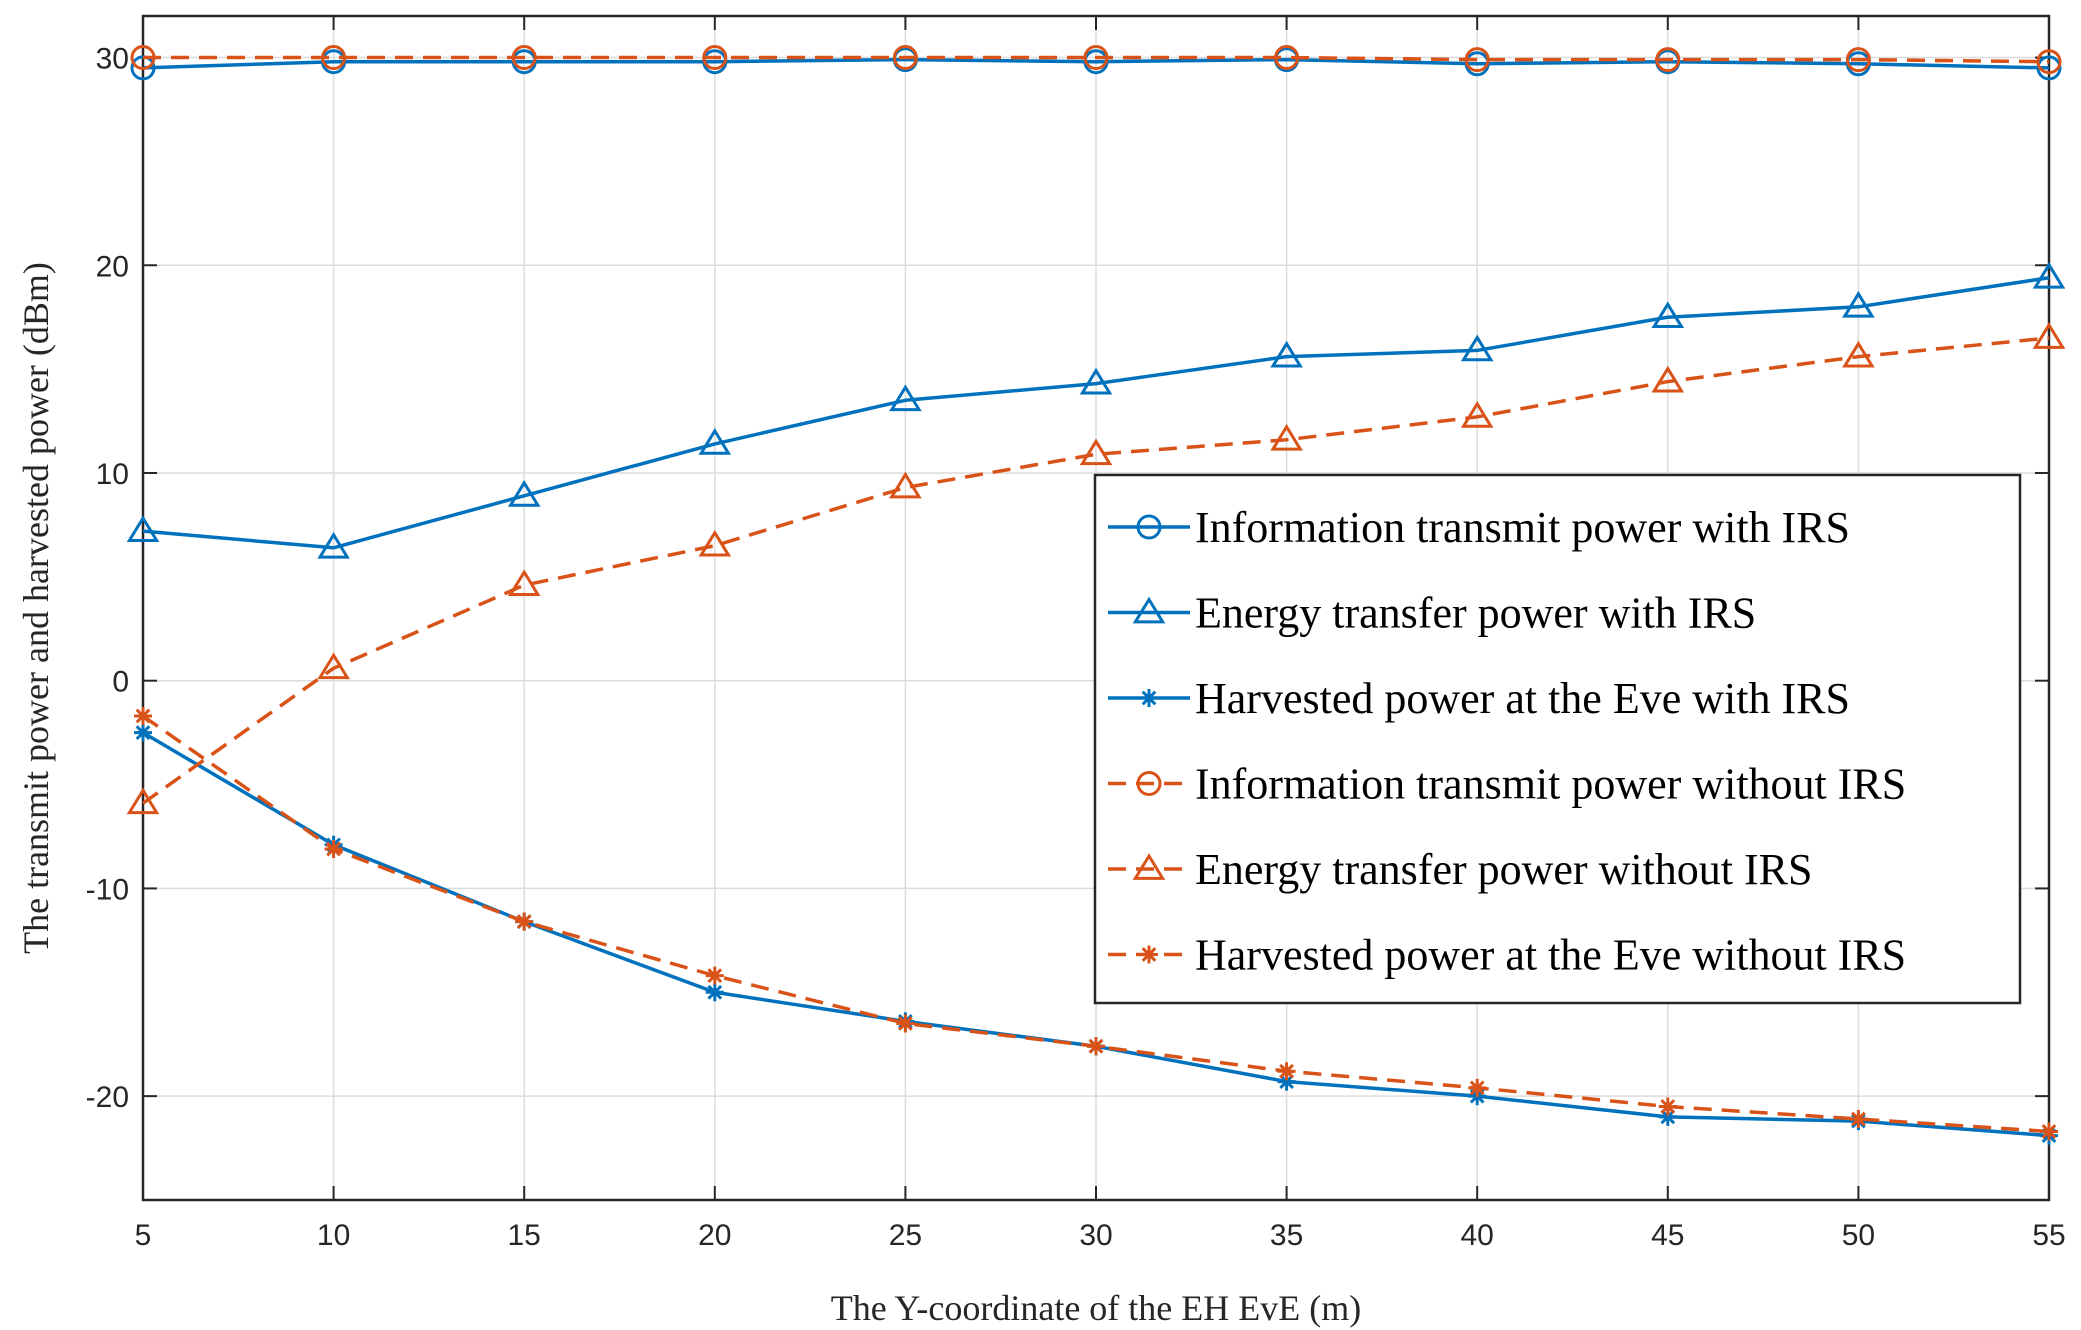 The width and height of the screenshot is (2081, 1330). Describe the element at coordinates (120, 682) in the screenshot. I see `y-tick-label: 0` at that location.